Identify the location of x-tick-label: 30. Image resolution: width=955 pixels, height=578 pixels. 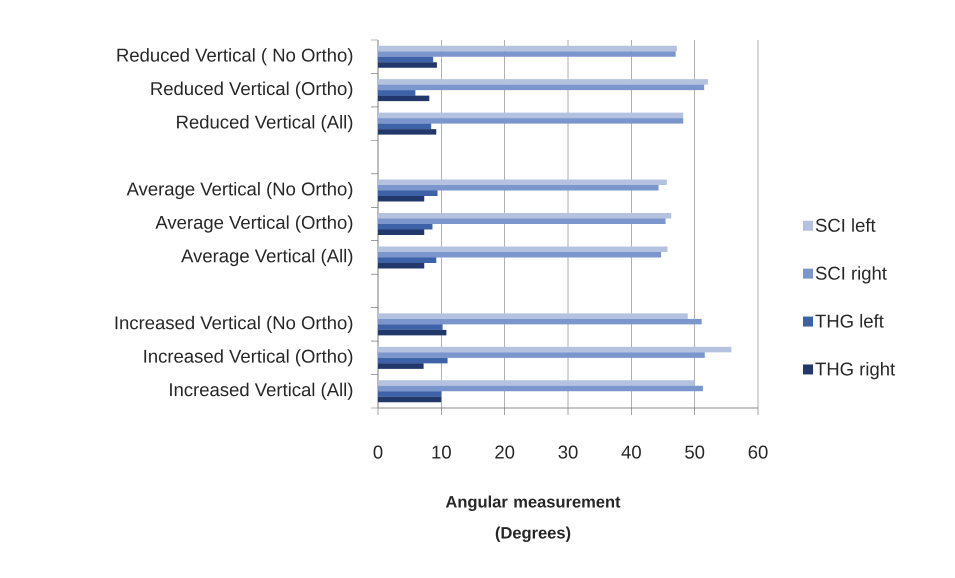
(568, 452).